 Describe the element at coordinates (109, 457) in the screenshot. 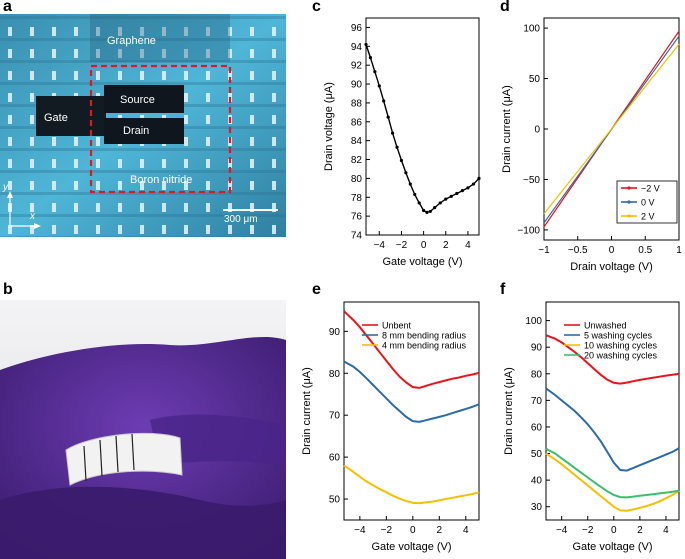

I see `fabric-electrode-lines` at that location.